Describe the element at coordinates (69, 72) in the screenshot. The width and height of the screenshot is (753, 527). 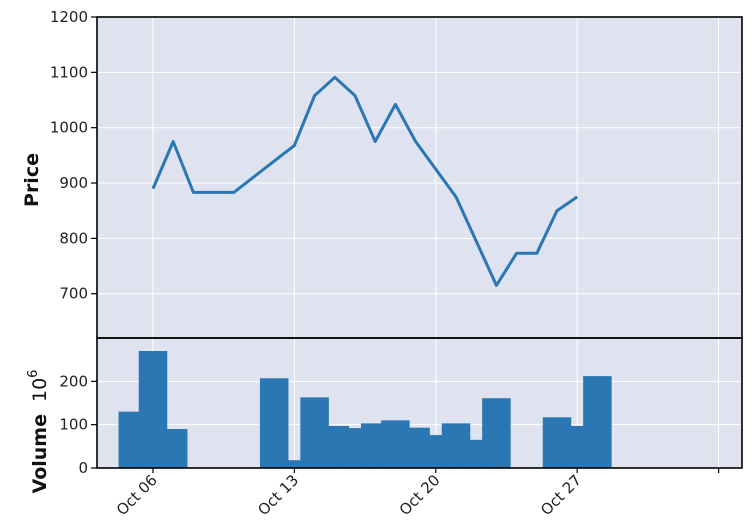
I see `price-tick-label: 1100` at that location.